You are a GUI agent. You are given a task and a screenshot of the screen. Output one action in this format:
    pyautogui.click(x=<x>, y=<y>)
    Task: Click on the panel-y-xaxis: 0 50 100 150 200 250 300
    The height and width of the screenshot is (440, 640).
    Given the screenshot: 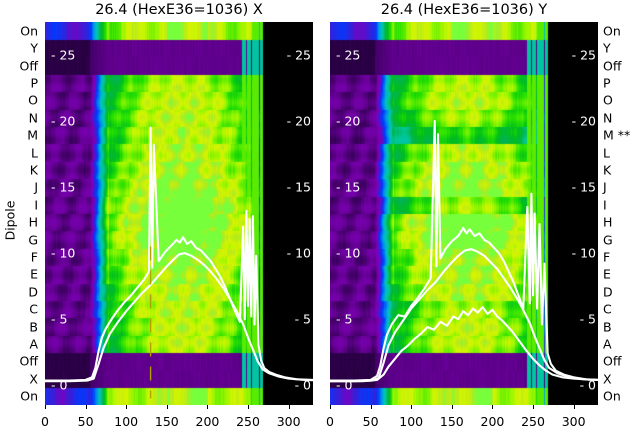 What is the action you would take?
    pyautogui.click(x=462, y=420)
    